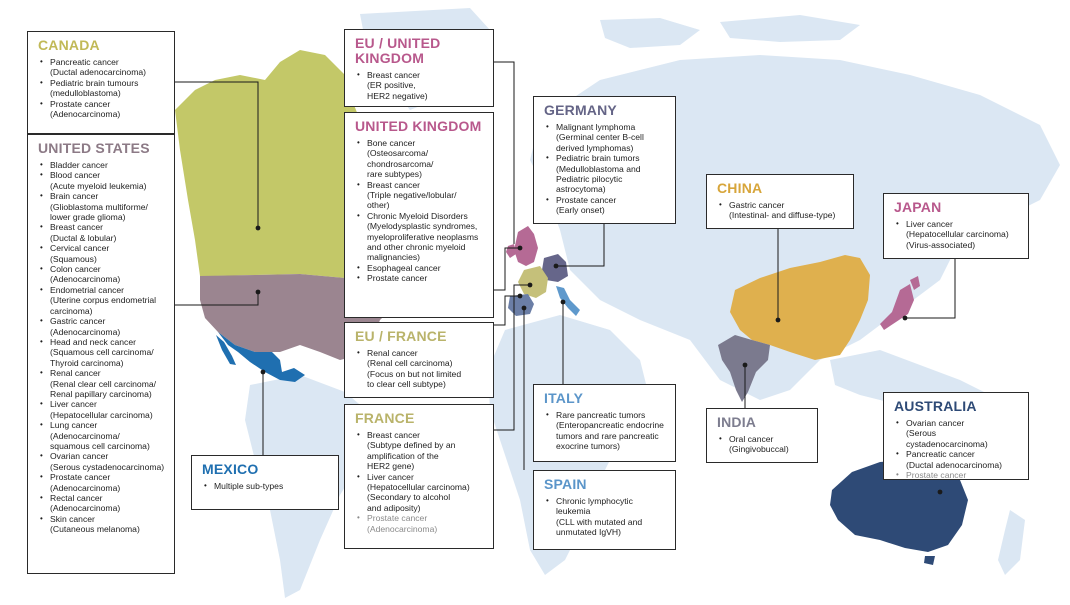 The height and width of the screenshot is (605, 1070). Describe the element at coordinates (599, 521) in the screenshot. I see `item-detail: (CLL with mutated and` at that location.